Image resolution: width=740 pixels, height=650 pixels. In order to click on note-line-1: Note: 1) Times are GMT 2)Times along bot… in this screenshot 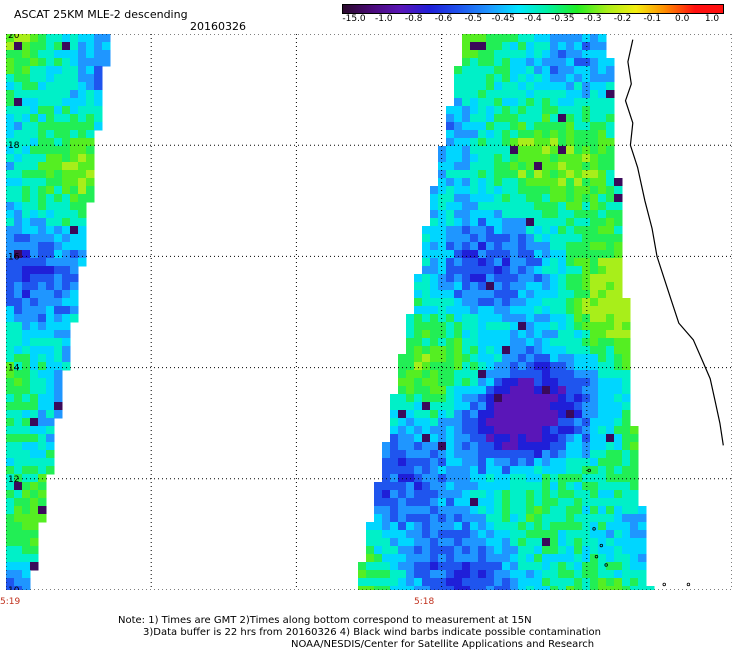, I will do `click(325, 620)`.